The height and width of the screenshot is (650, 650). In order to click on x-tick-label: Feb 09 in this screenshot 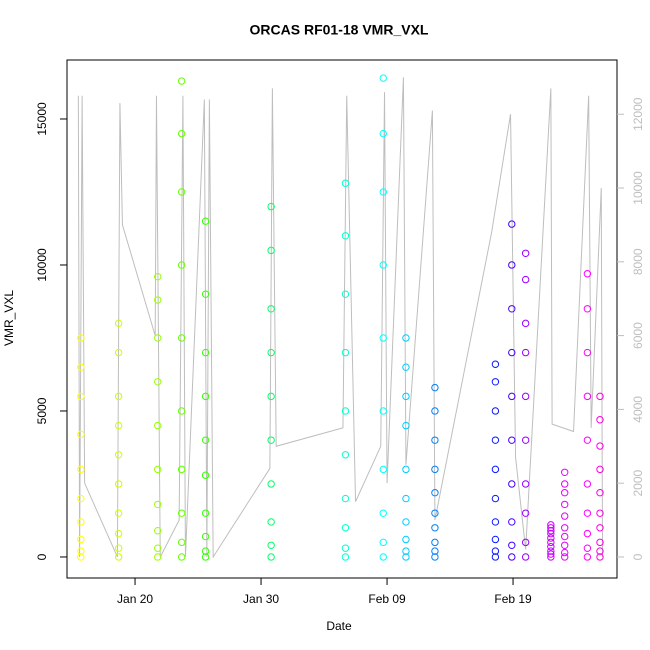, I will do `click(387, 599)`.